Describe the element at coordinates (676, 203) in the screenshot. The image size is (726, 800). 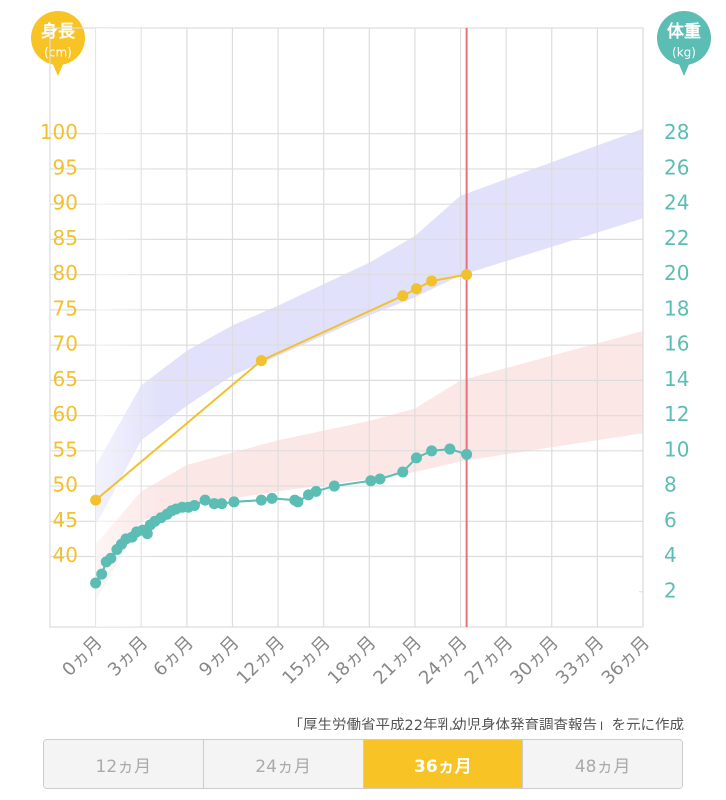
I see `y2-tick-label: 24` at that location.